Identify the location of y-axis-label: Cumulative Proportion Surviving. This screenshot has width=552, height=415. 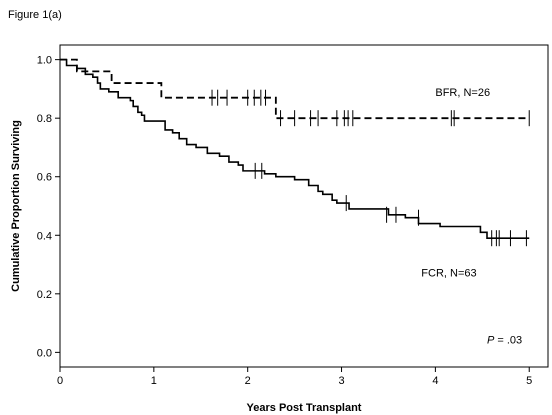
(16, 206).